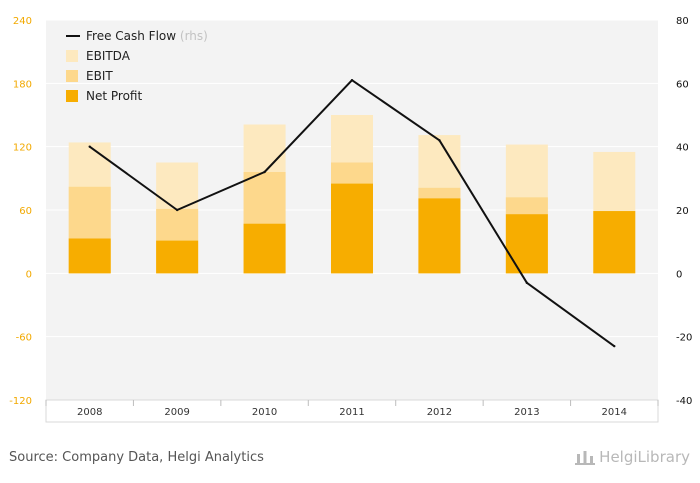 The image size is (700, 483). Describe the element at coordinates (264, 412) in the screenshot. I see `x-axis-tick-label: 2010` at that location.